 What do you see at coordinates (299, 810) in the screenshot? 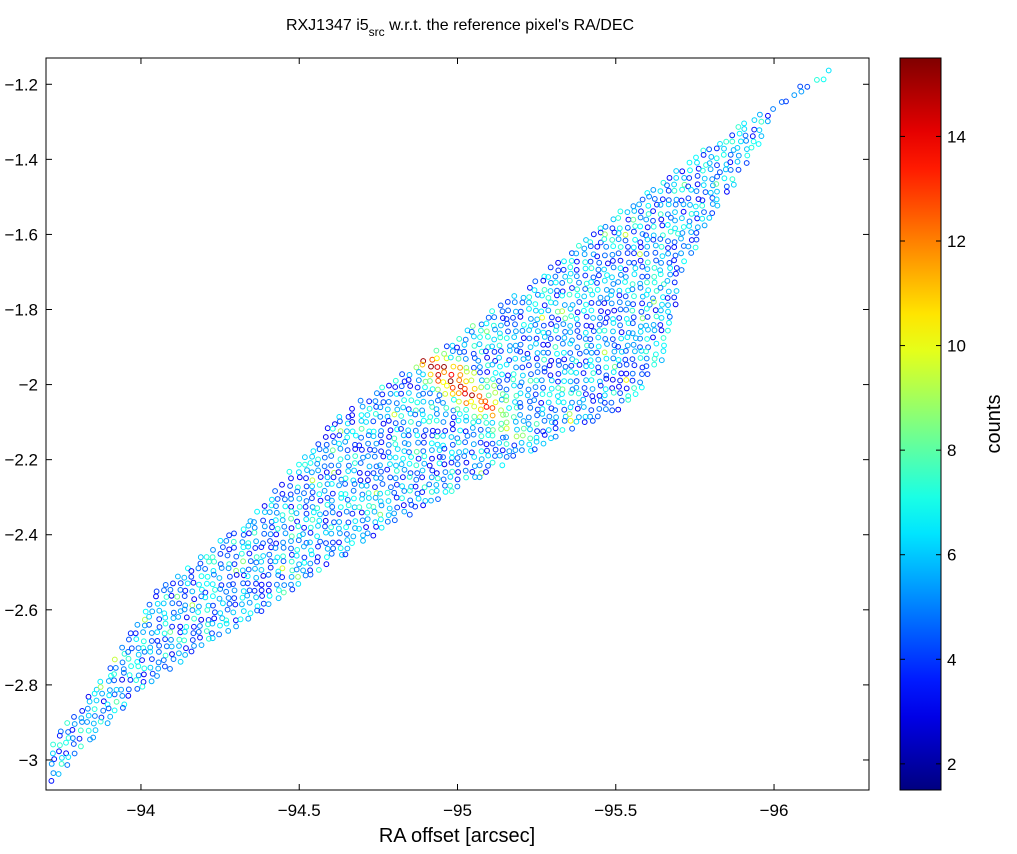
I see `x-tick-label: −94.5` at bounding box center [299, 810].